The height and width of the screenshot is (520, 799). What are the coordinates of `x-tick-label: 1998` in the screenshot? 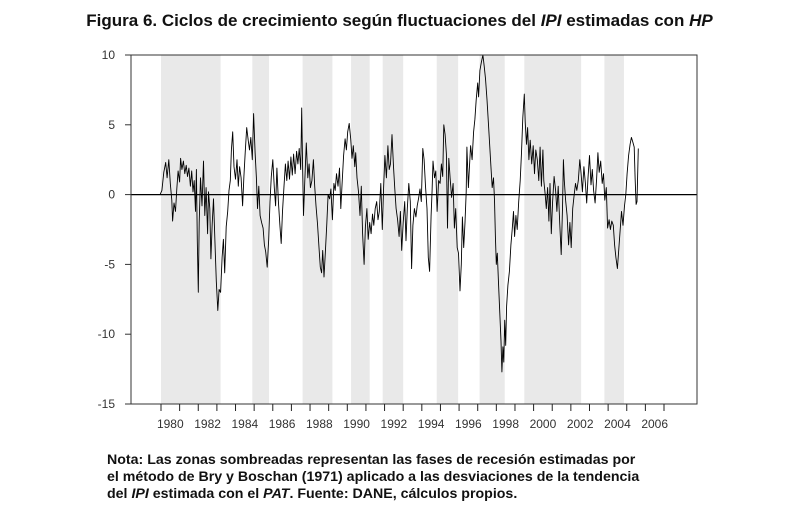 It's located at (505, 424).